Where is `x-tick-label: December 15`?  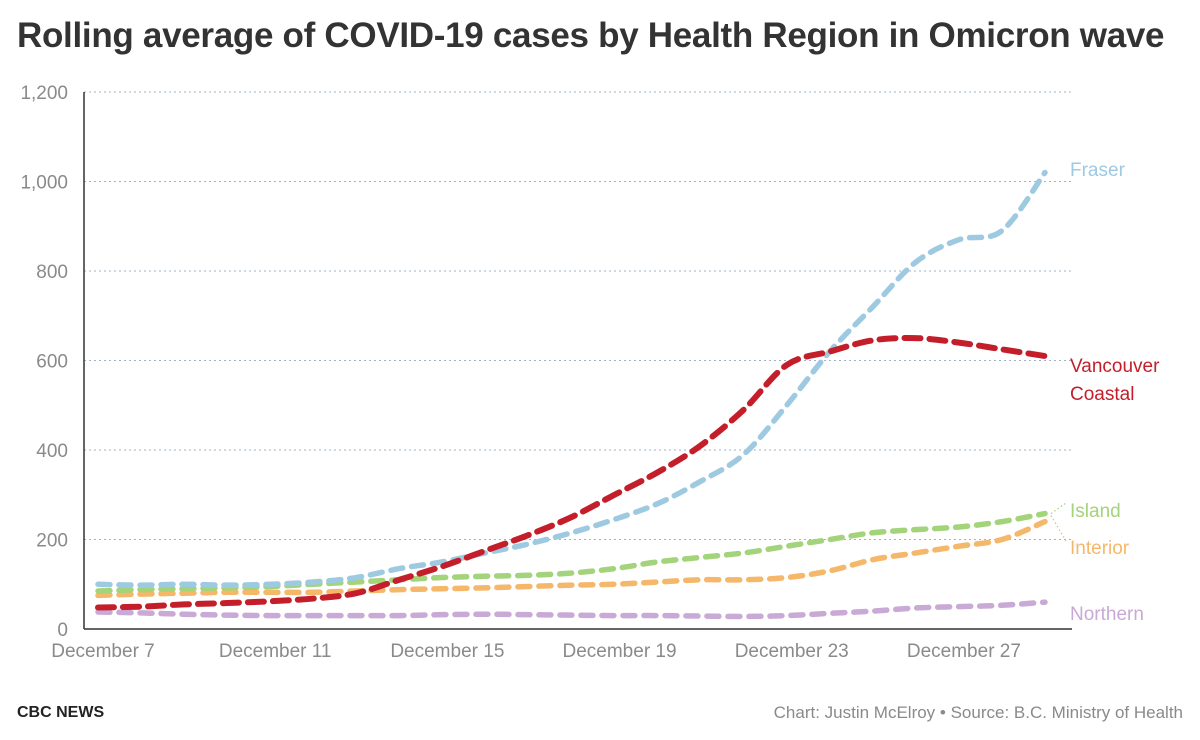
x-tick-label: December 15 is located at coordinates (447, 651).